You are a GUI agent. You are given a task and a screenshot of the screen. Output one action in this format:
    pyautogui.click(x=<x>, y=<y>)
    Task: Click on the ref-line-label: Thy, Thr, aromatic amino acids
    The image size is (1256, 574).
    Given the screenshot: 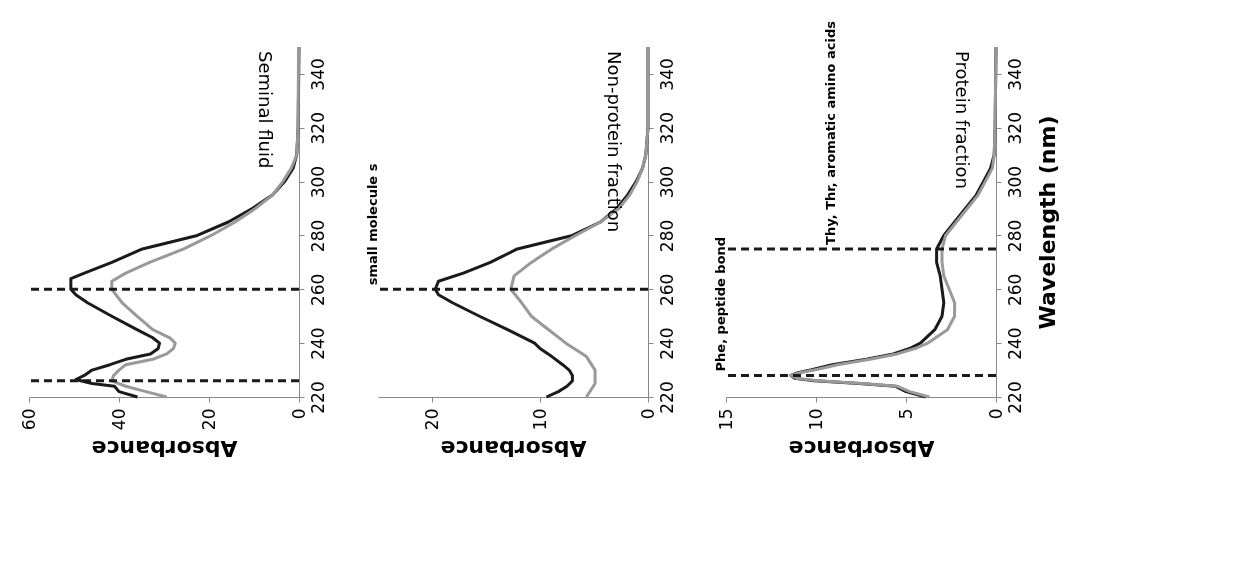 What is the action you would take?
    pyautogui.click(x=830, y=132)
    